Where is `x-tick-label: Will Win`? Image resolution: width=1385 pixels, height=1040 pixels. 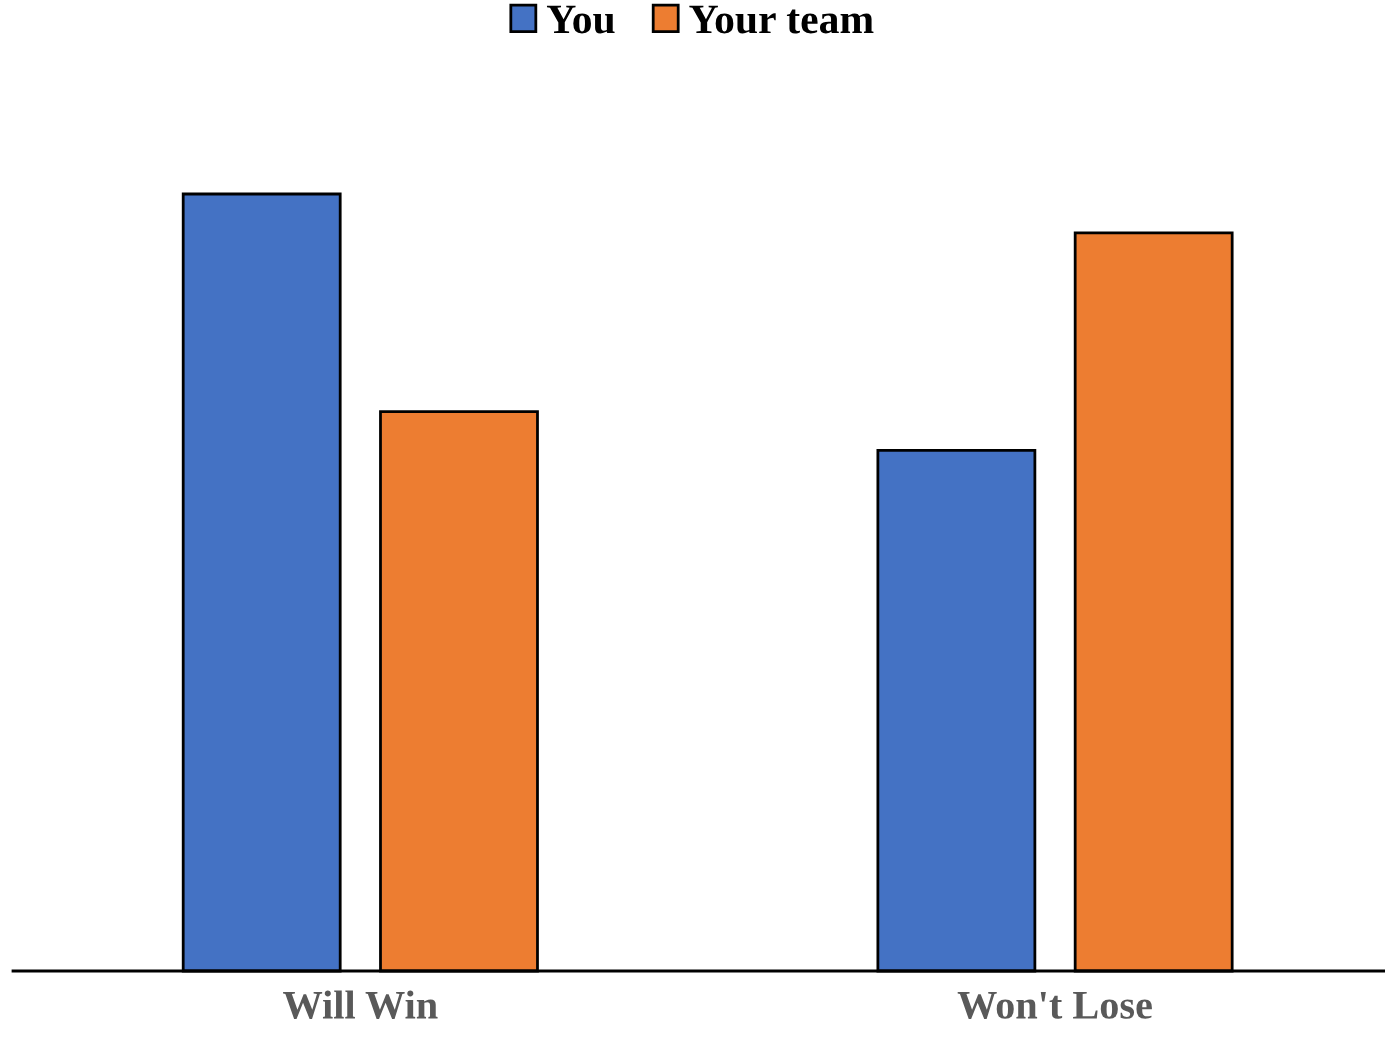 x-tick-label: Will Win is located at coordinates (360, 1004).